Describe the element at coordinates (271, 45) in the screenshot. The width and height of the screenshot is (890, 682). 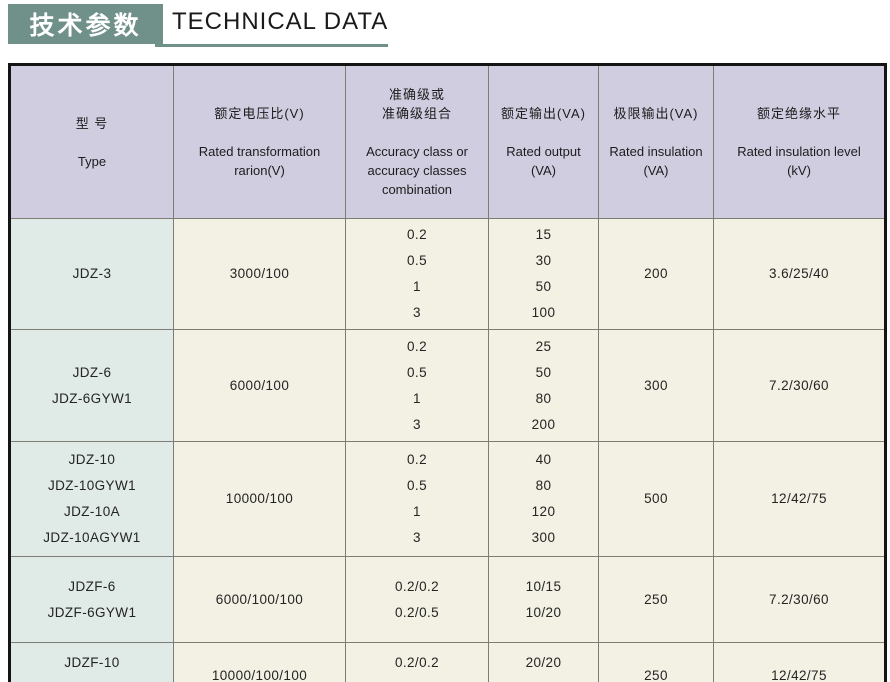
I see `title-underline-rule` at that location.